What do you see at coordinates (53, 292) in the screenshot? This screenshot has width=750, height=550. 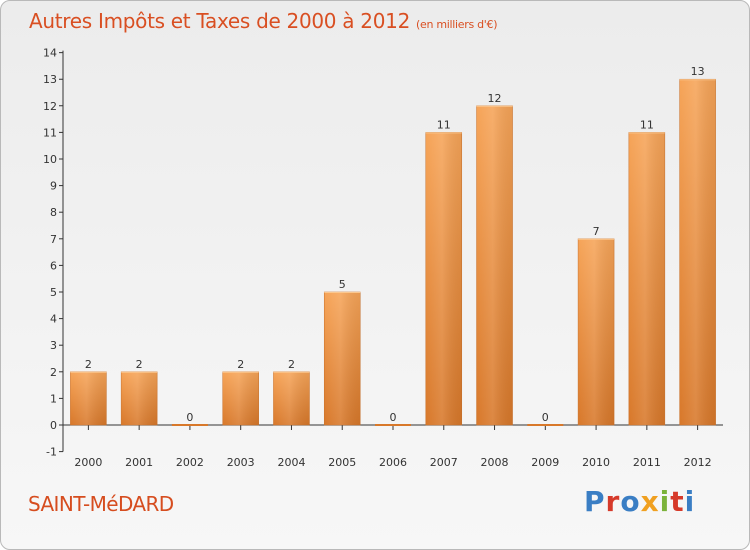 I see `y-tick-label: 5` at bounding box center [53, 292].